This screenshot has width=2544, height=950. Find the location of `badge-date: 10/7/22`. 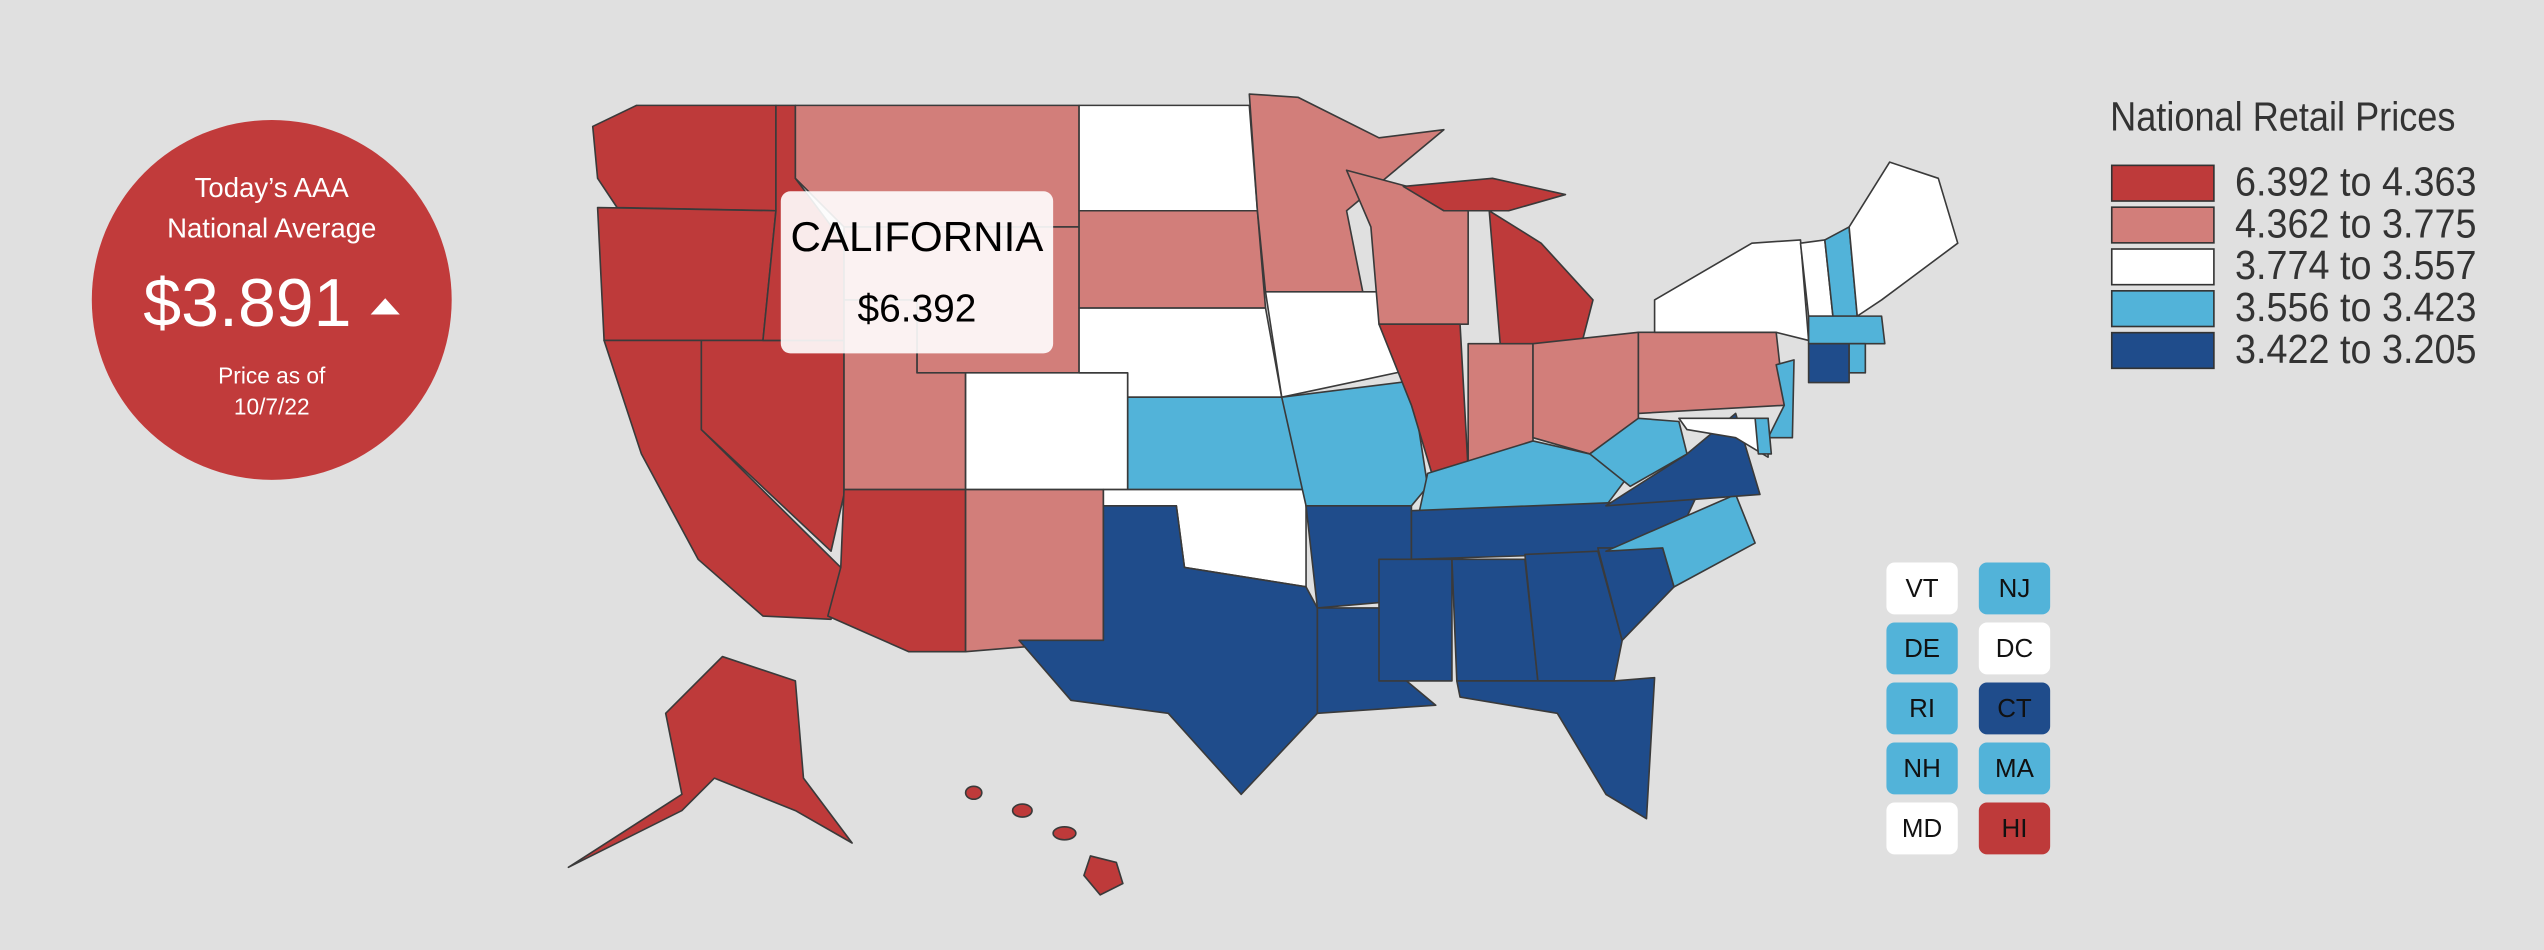

badge-date: 10/7/22 is located at coordinates (272, 407).